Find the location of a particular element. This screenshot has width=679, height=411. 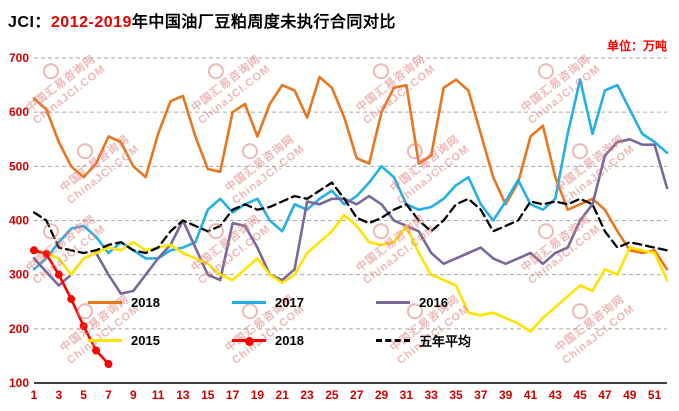

legend-label: 2017 is located at coordinates (289, 302).